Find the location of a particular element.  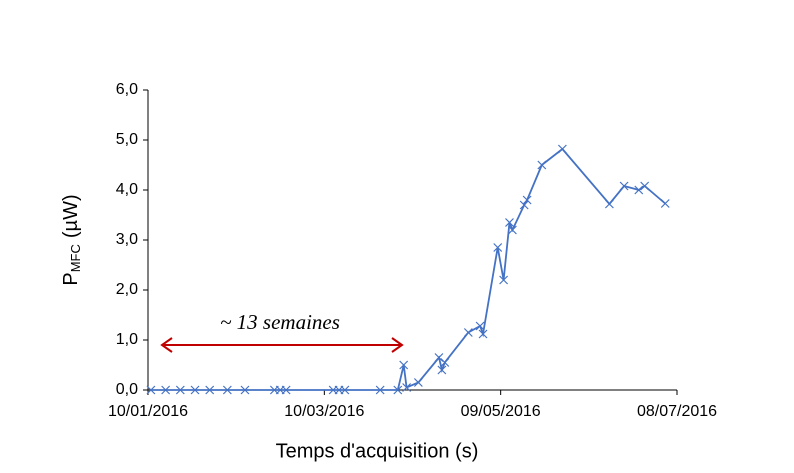

y-tick-label: 5,0 is located at coordinates (127, 139).